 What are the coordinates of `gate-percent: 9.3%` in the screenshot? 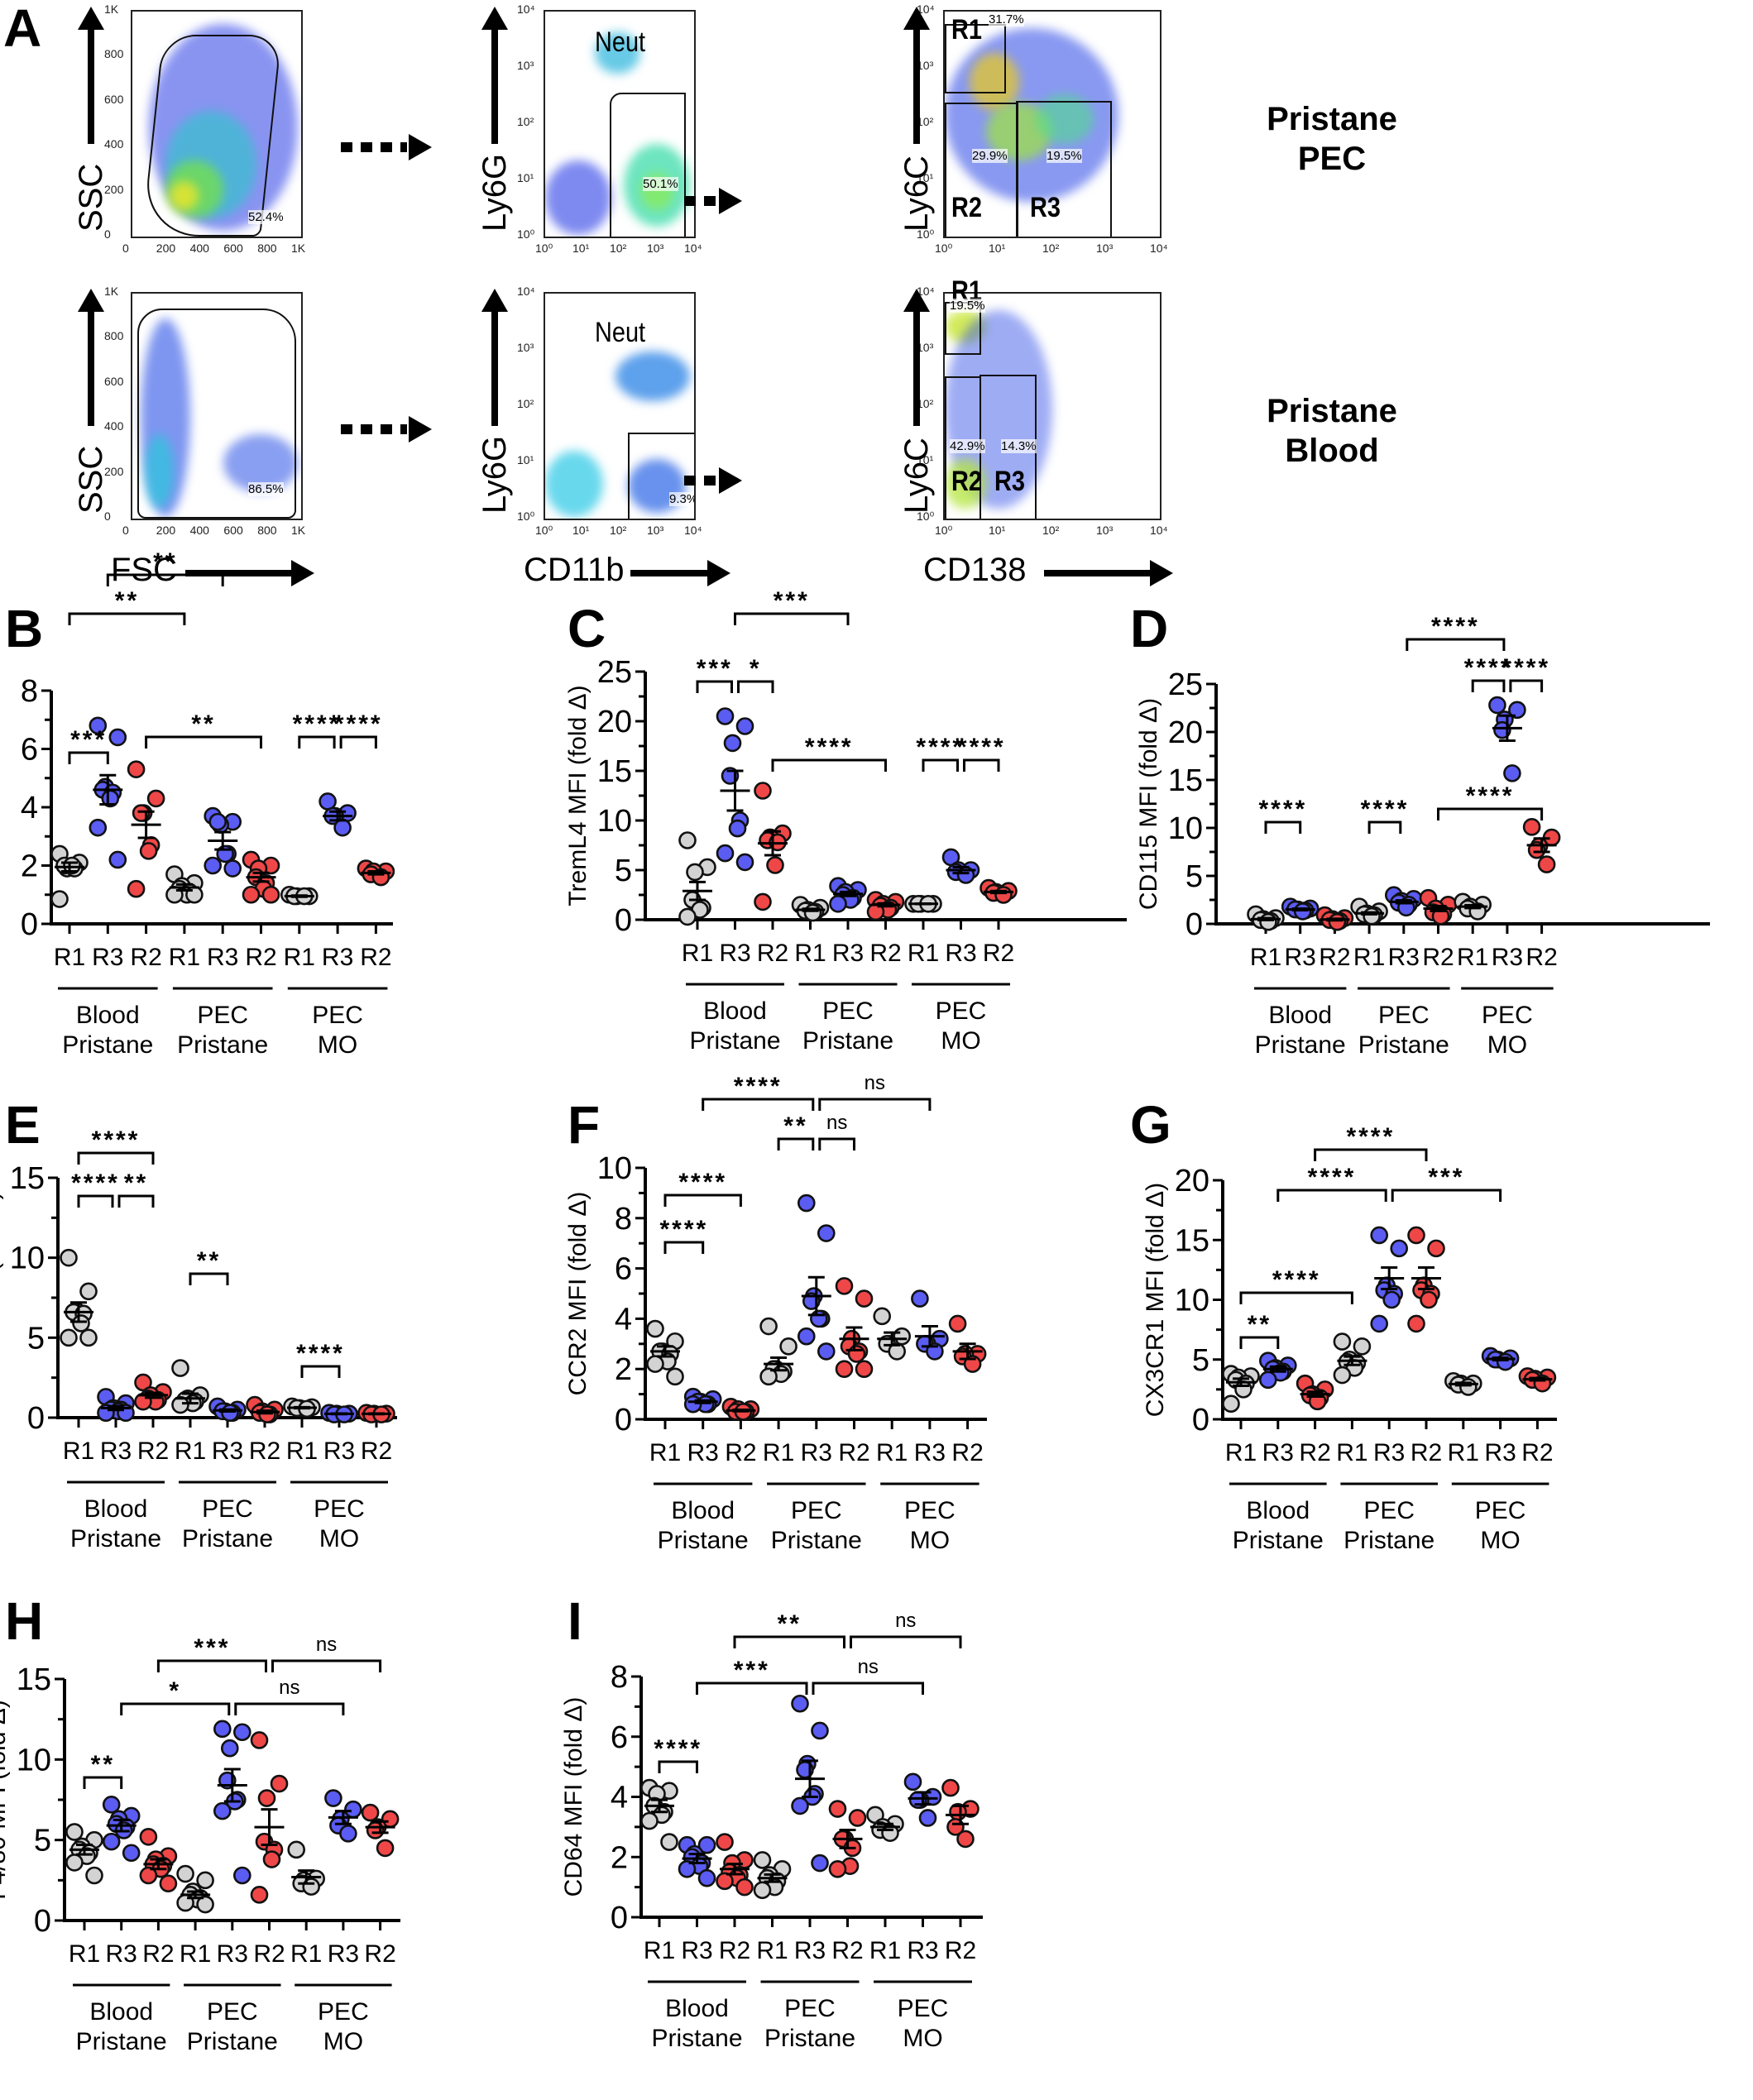 It's located at (681, 499).